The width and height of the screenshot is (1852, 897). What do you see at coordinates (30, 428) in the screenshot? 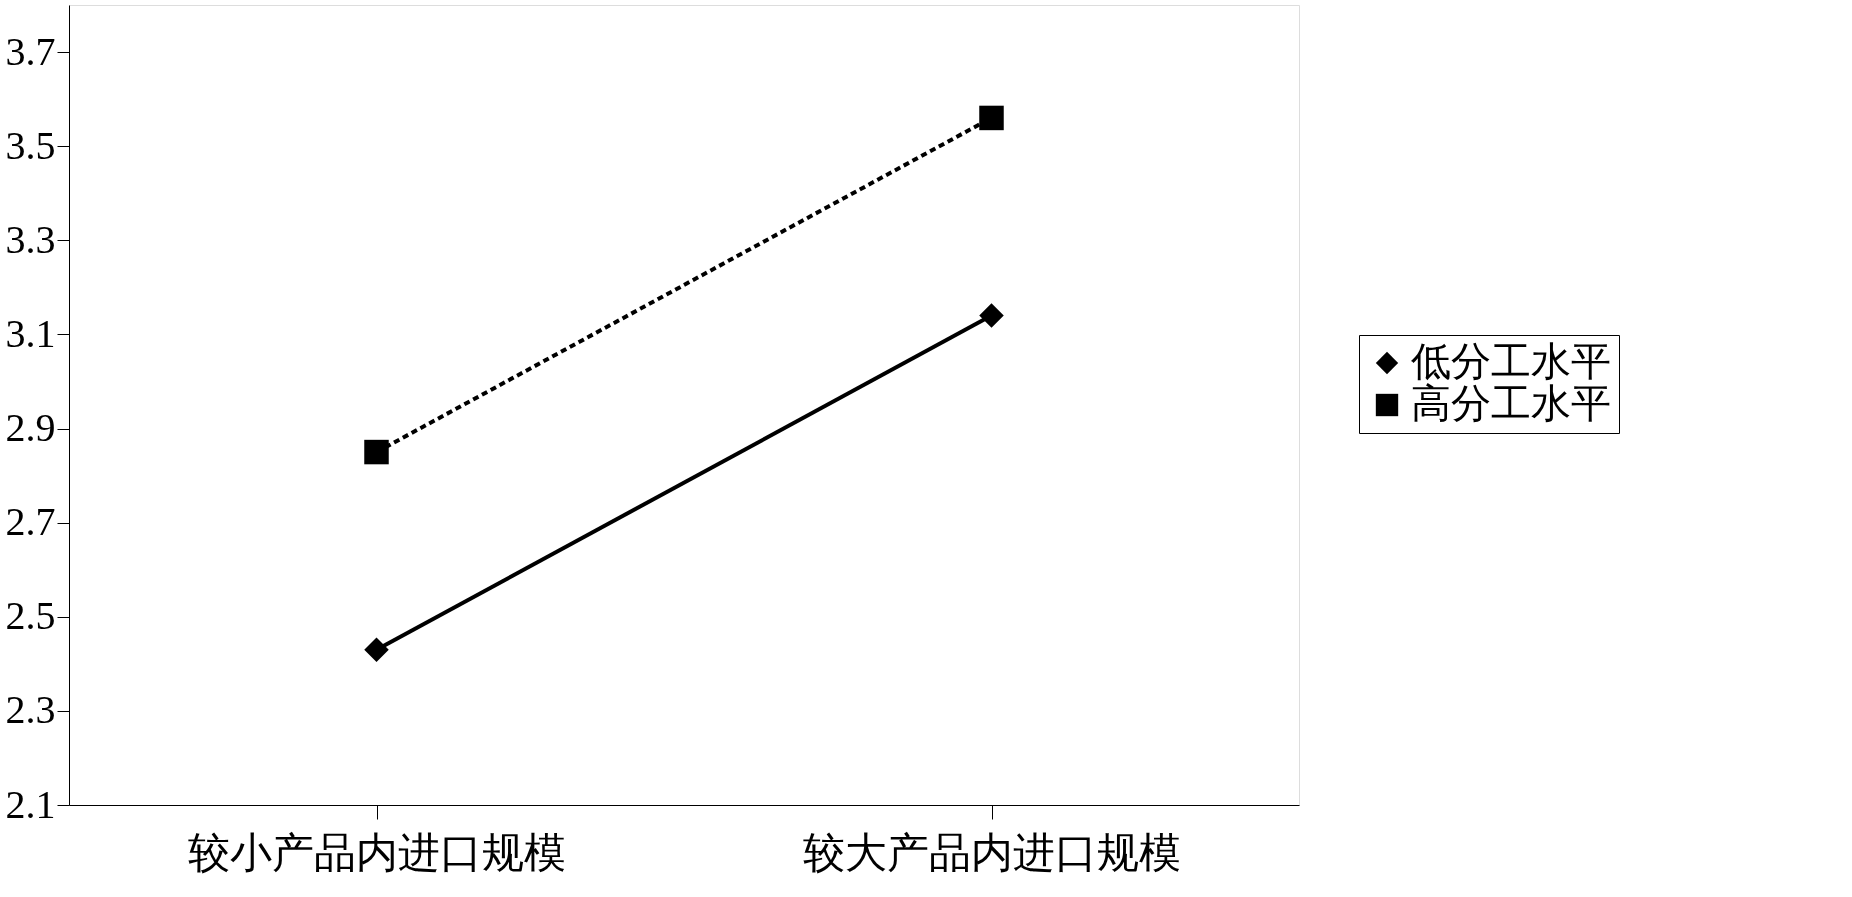
I see `y-tick-label: 2.9` at bounding box center [30, 428].